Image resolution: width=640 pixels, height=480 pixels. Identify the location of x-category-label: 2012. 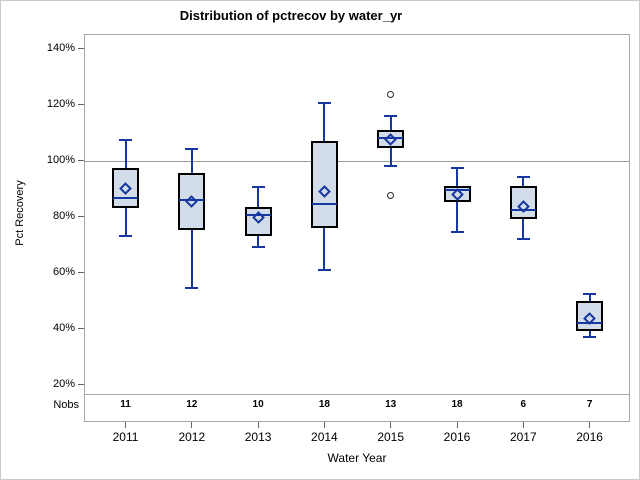
(192, 437).